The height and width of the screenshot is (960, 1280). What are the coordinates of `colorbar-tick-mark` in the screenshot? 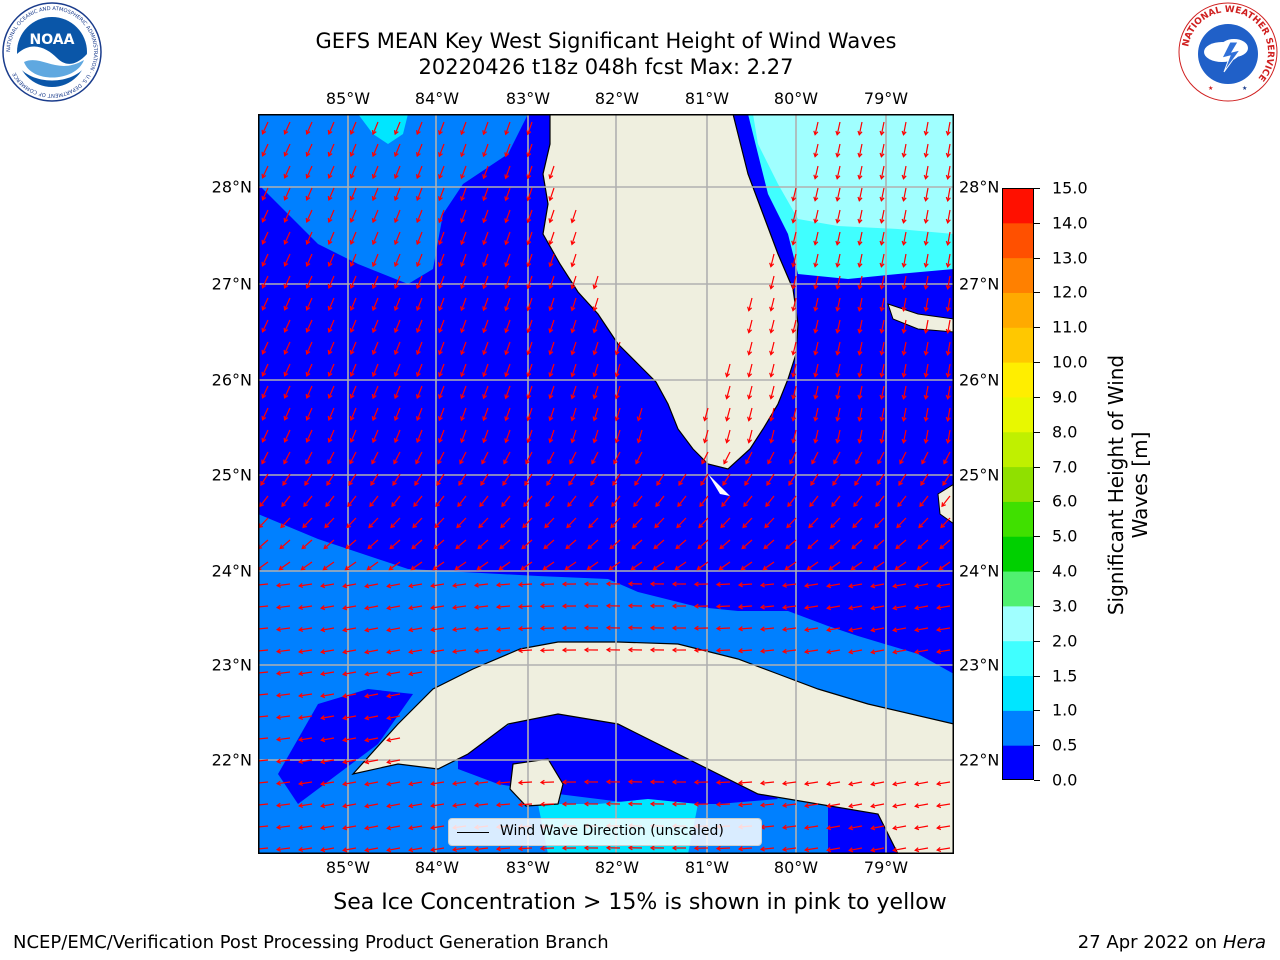 It's located at (1037, 746).